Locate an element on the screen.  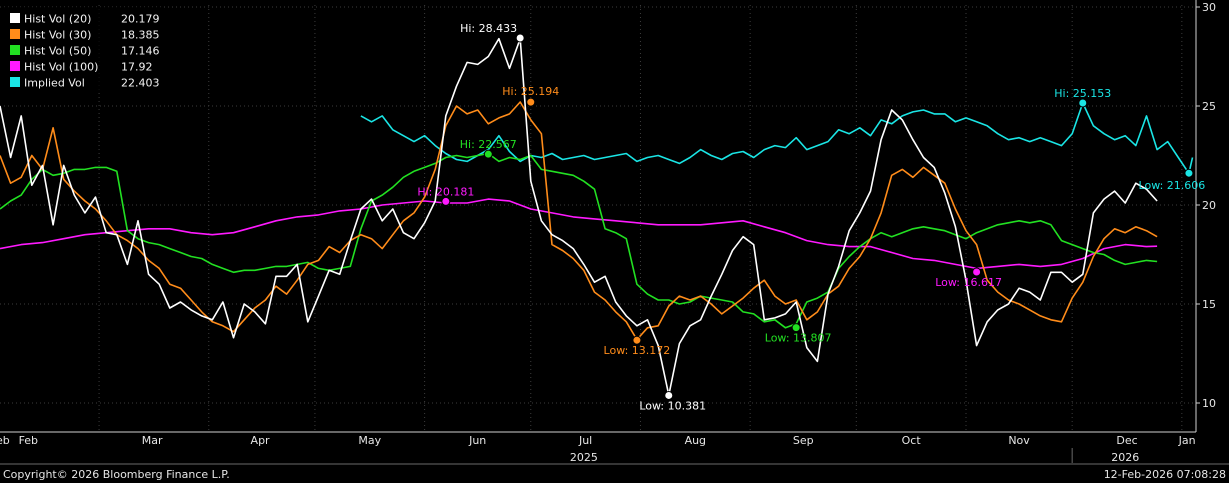
annotation-label: Low: 13.172 is located at coordinates (637, 350).